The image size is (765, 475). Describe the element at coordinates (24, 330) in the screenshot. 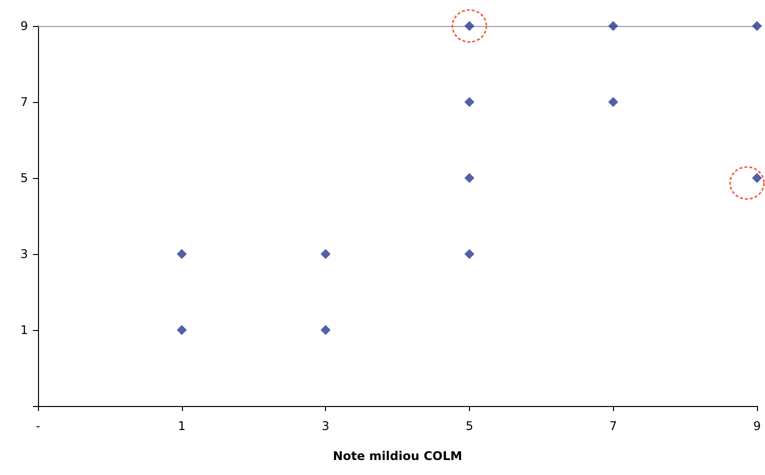

I see `y-tick-label: 1` at that location.